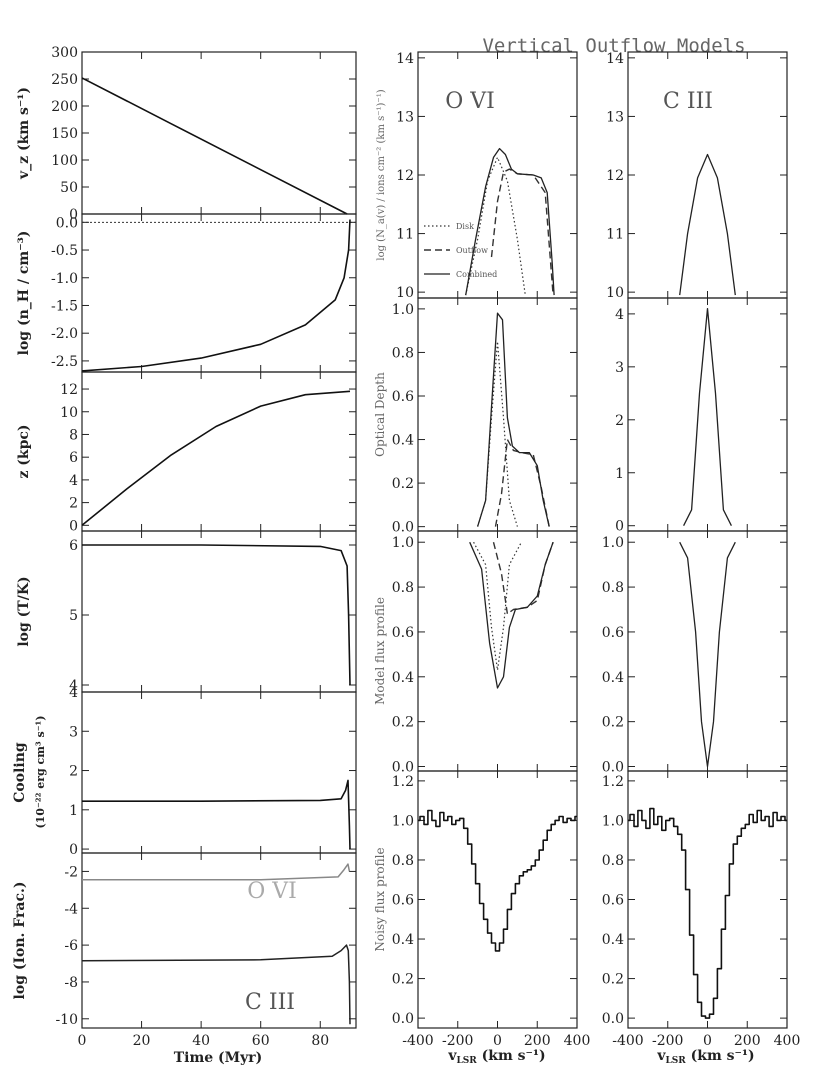  Describe the element at coordinates (270, 1002) in the screenshot. I see `ion-frac-label-ciii: C III` at that location.